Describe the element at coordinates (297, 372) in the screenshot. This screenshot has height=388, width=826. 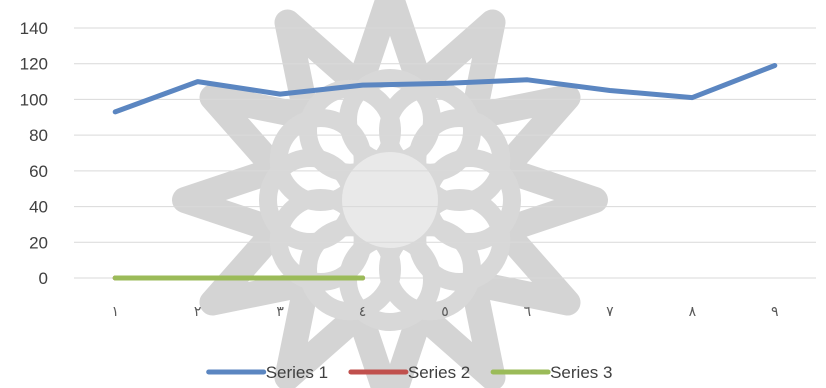
I see `legend-label-1: Series 1` at that location.